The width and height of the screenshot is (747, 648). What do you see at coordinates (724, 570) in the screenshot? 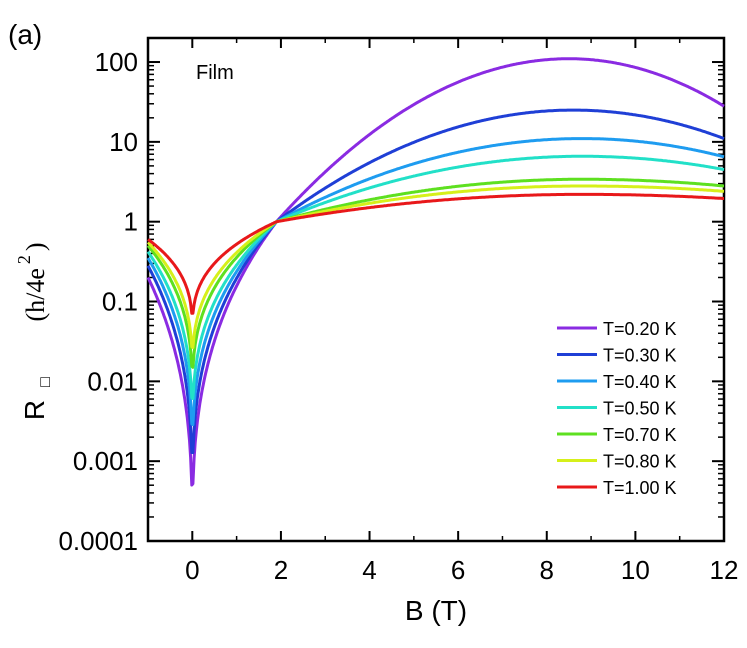
I see `x-tick-label: 12` at bounding box center [724, 570].